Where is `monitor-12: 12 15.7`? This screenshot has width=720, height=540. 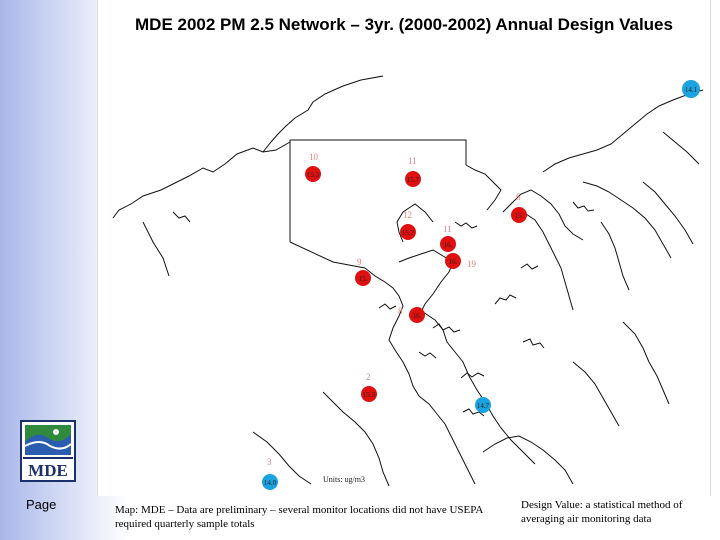
monitor-12: 12 15.7 is located at coordinates (408, 225).